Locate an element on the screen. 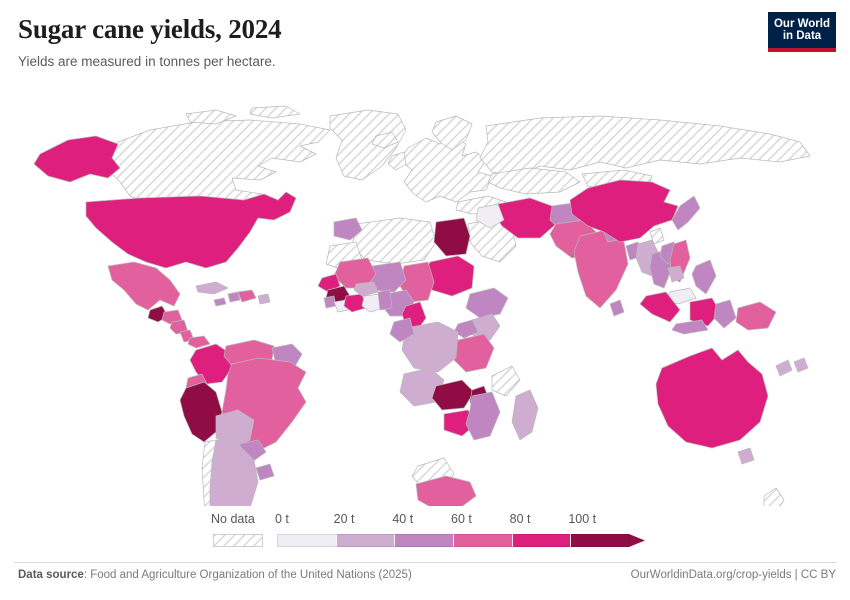  country-bolivia is located at coordinates (235, 429).